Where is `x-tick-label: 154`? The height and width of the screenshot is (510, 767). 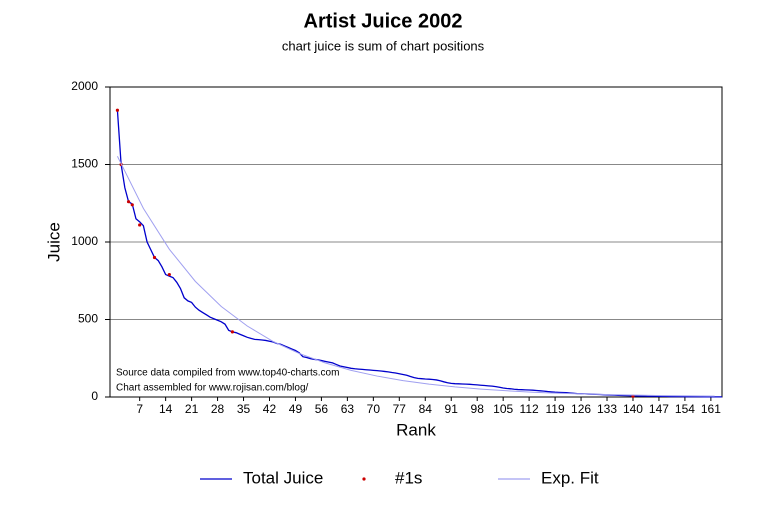
x-tick-label: 154 is located at coordinates (685, 409).